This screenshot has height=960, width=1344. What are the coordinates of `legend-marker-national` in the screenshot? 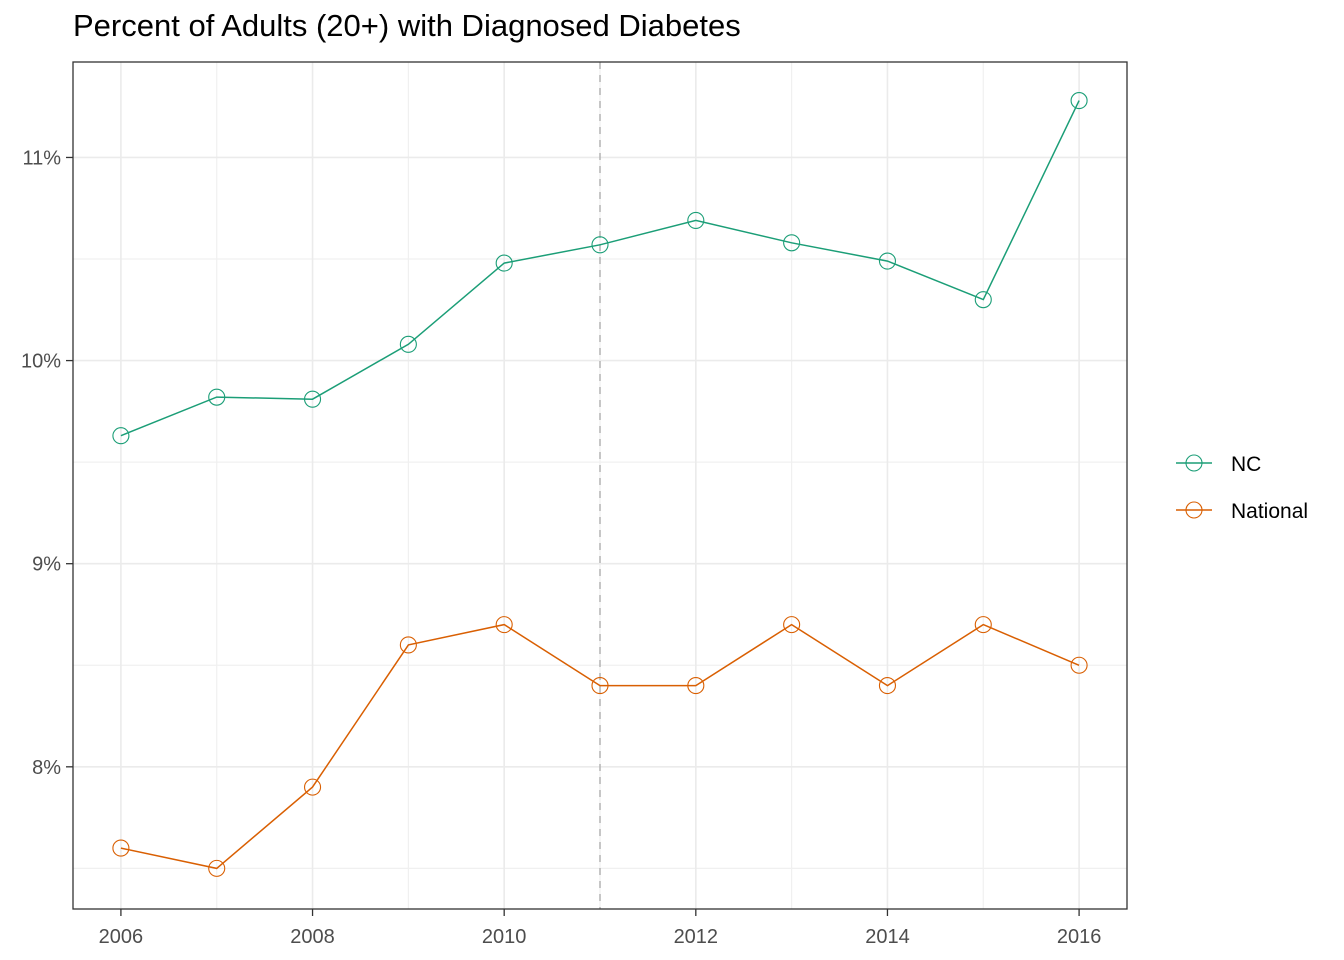 It's located at (1194, 510).